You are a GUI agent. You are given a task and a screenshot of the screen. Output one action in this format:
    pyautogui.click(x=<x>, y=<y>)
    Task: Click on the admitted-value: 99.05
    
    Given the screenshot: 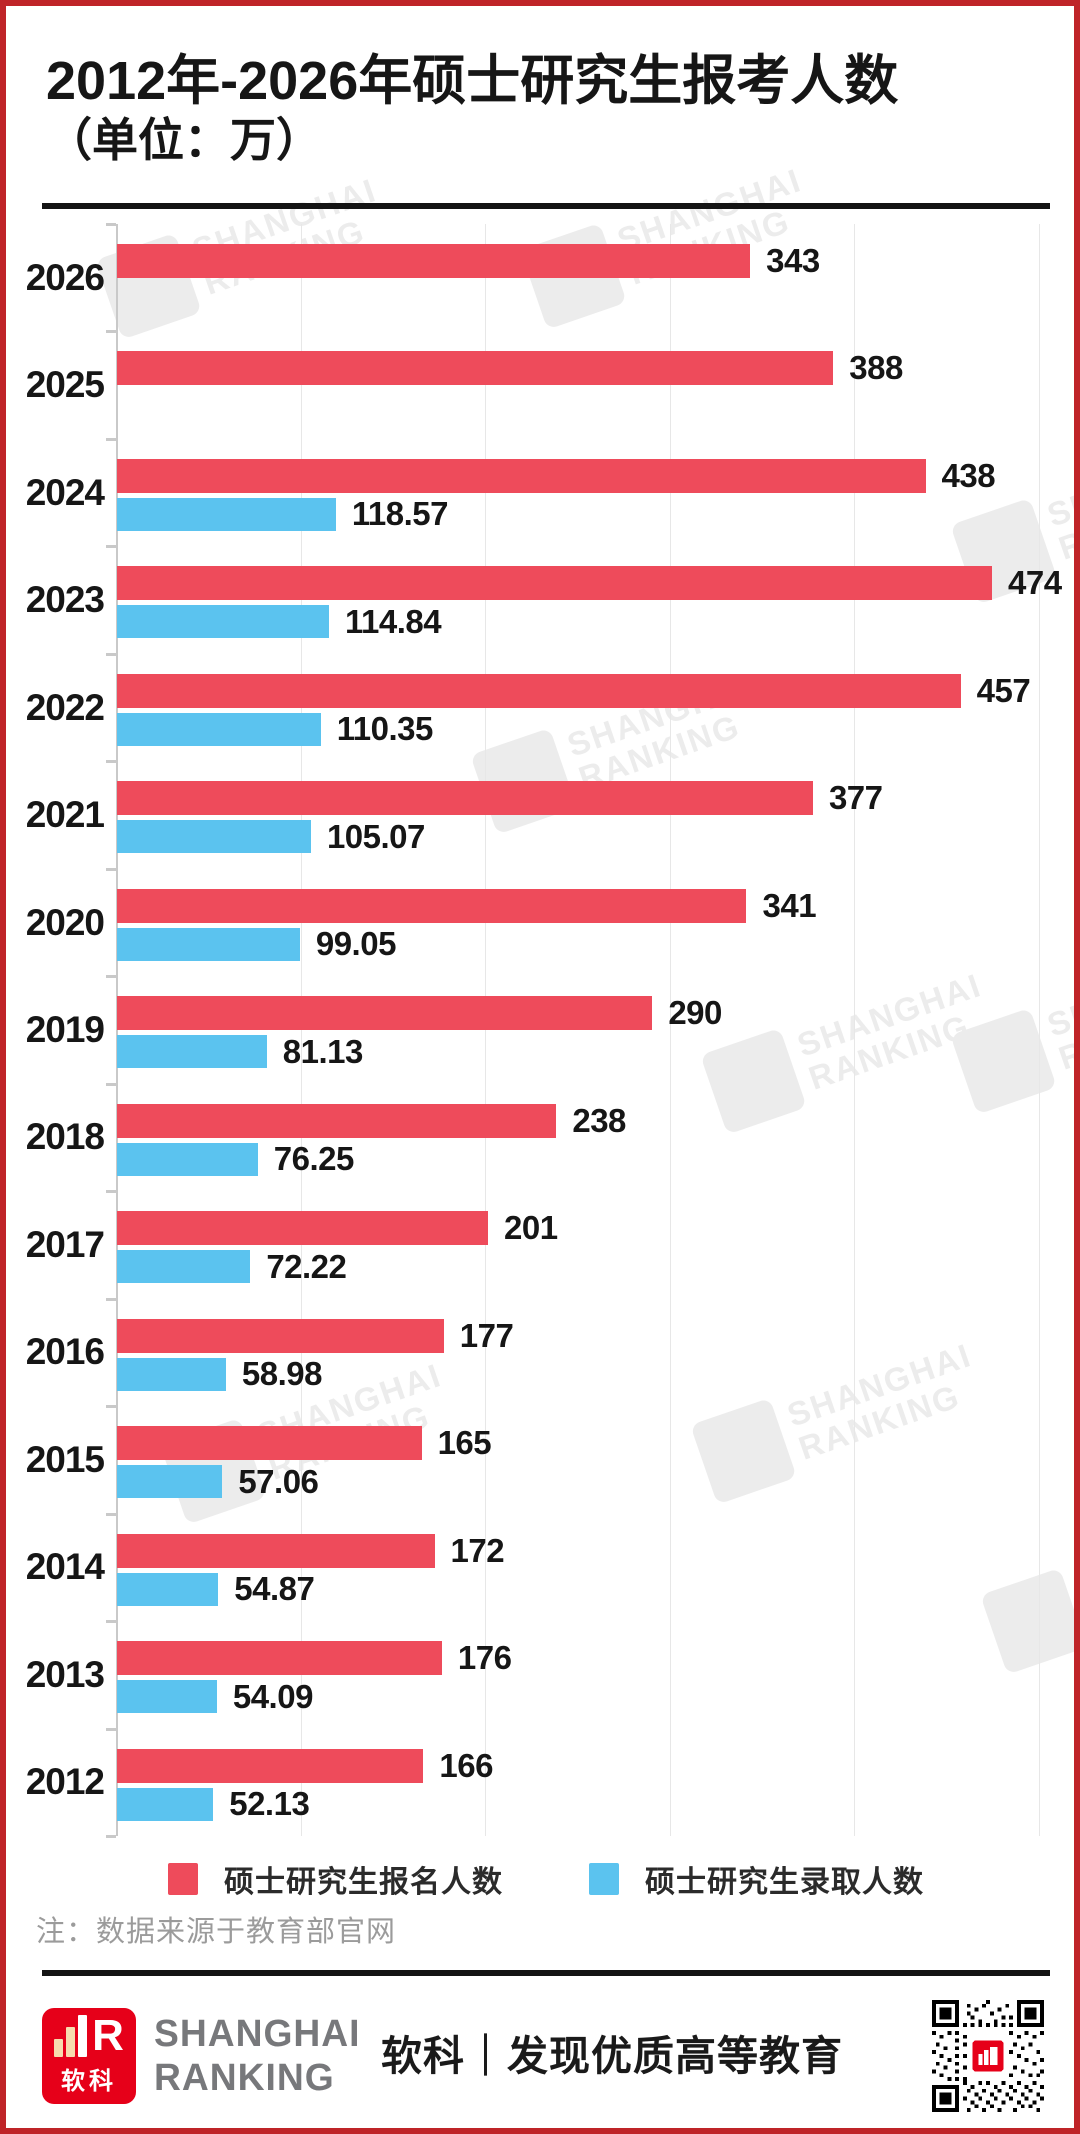 What is the action you would take?
    pyautogui.click(x=356, y=944)
    